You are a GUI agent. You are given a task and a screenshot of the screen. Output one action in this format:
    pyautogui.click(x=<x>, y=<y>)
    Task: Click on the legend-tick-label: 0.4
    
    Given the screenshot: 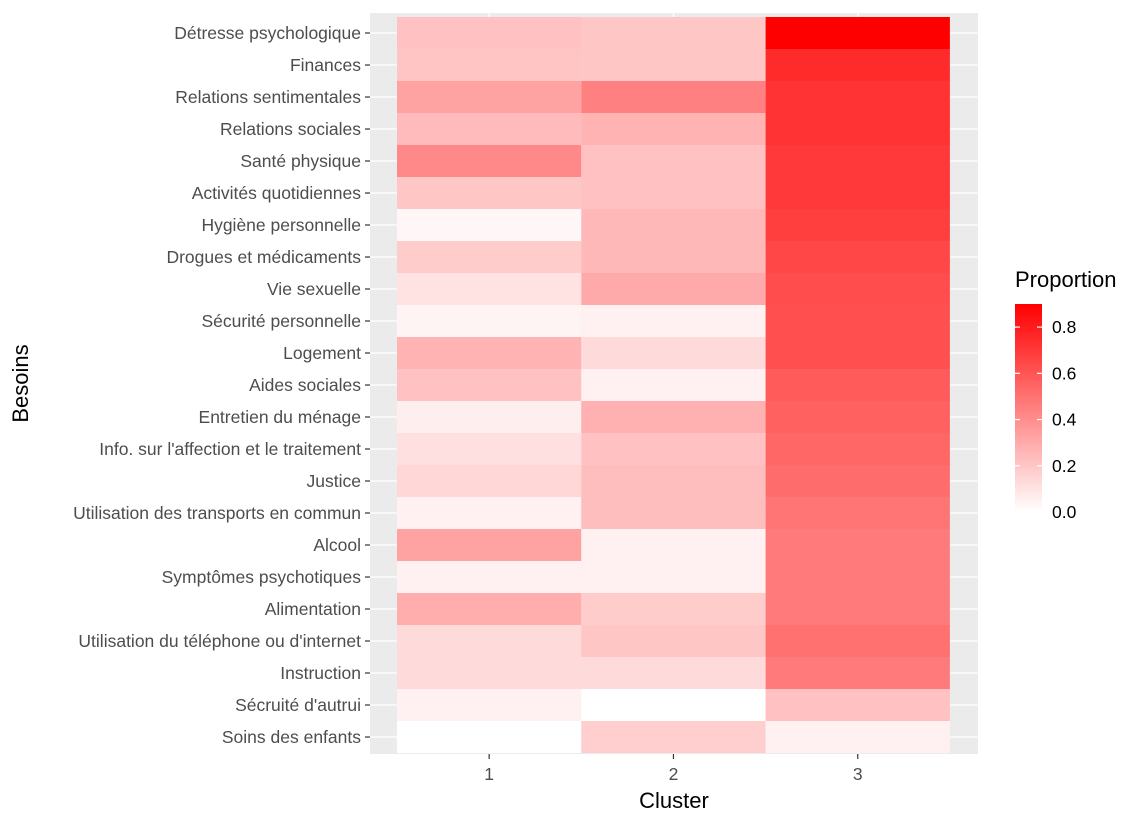 What is the action you would take?
    pyautogui.click(x=1064, y=420)
    